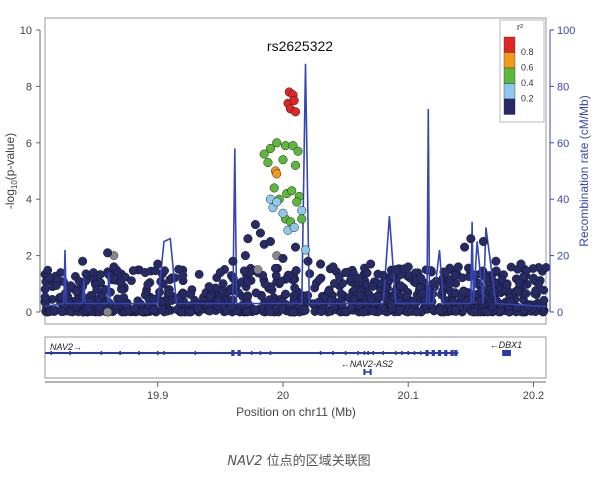 Image resolution: width=598 pixels, height=486 pixels. I want to click on gene-body-dbx1, so click(506, 353).